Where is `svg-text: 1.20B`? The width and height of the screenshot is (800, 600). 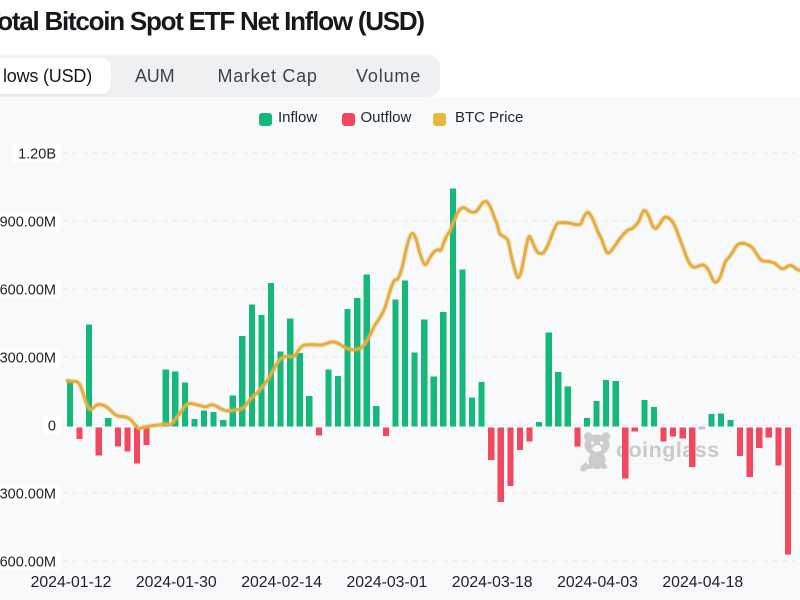
svg-text: 1.20B is located at coordinates (37, 155).